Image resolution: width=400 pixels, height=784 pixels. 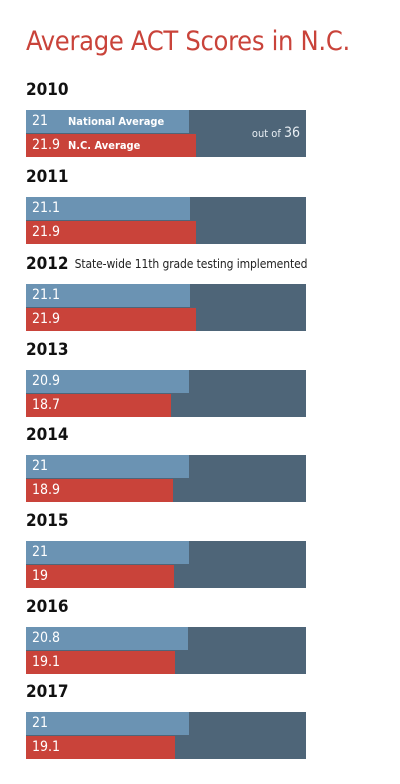 I want to click on year-label: 2014, so click(x=47, y=435).